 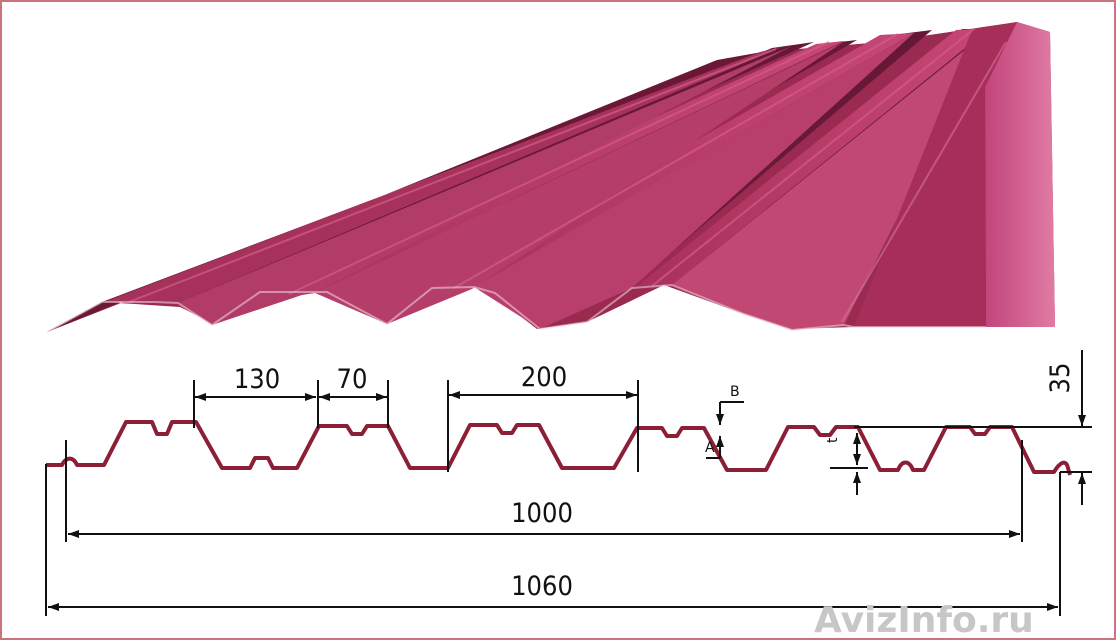 What do you see at coordinates (542, 513) in the screenshot?
I see `dim-1000-label: 1000` at bounding box center [542, 513].